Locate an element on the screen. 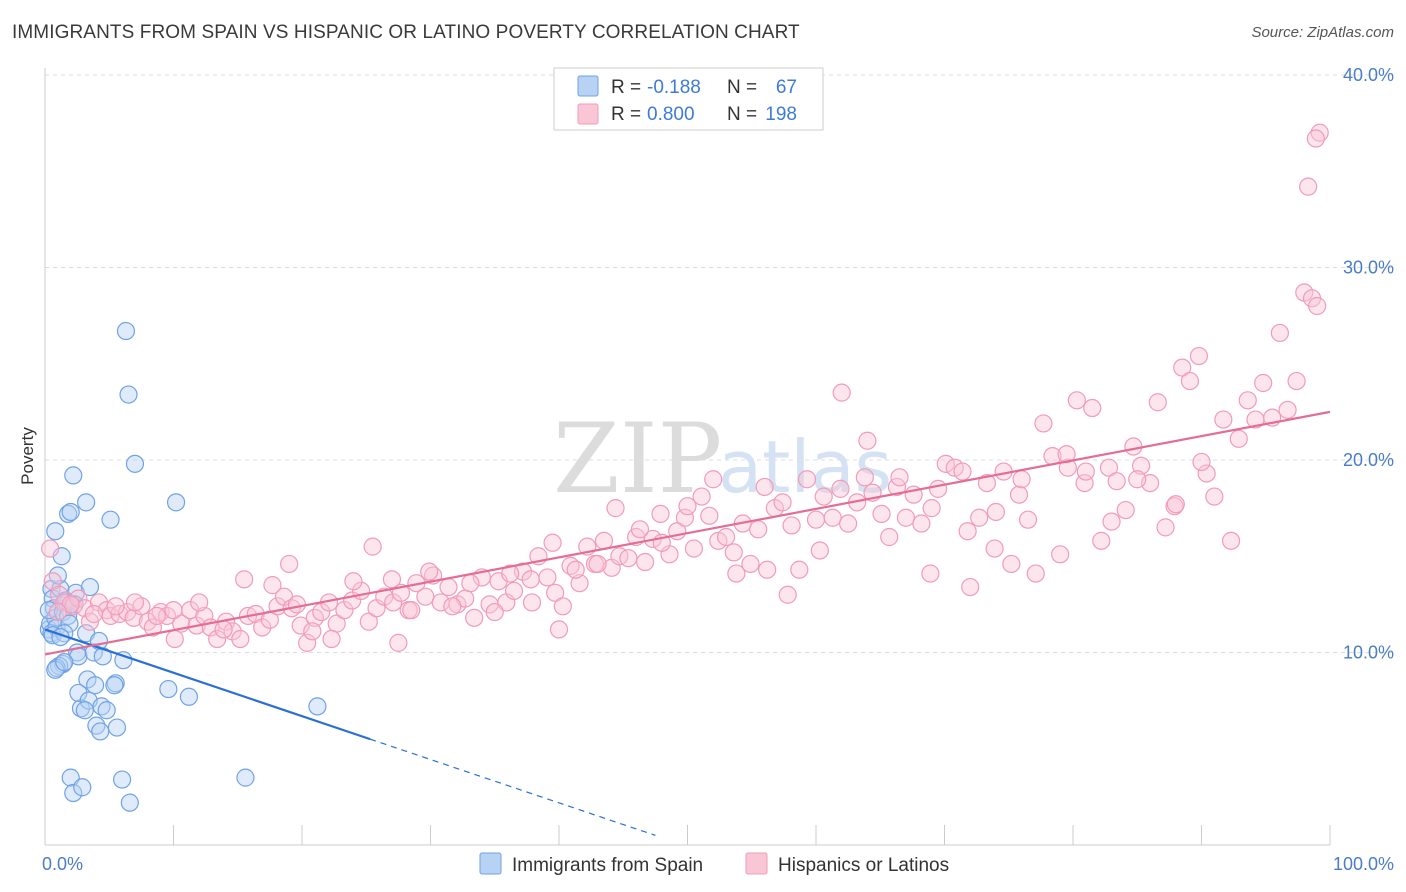  legend-r-label-hispanic: R = is located at coordinates (626, 114).